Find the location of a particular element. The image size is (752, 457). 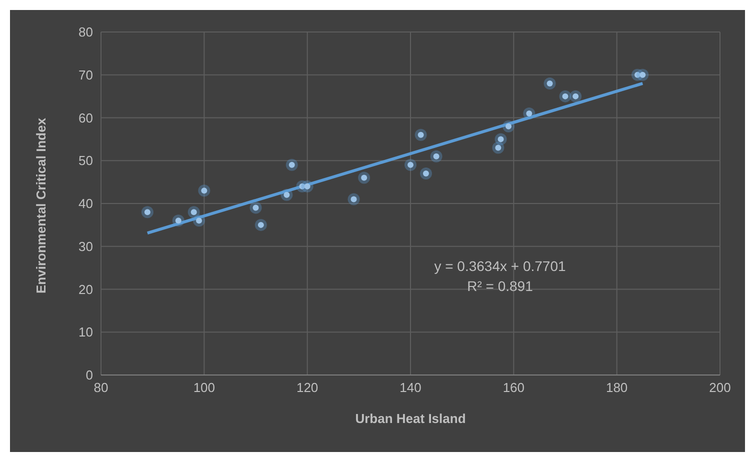

y-tick-label: 70 is located at coordinates (85, 74).